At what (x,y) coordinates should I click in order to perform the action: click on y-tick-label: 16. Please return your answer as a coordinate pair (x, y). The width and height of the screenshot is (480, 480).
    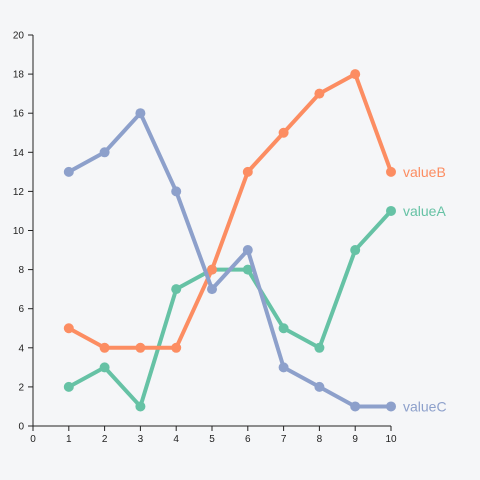
    Looking at the image, I should click on (19, 114).